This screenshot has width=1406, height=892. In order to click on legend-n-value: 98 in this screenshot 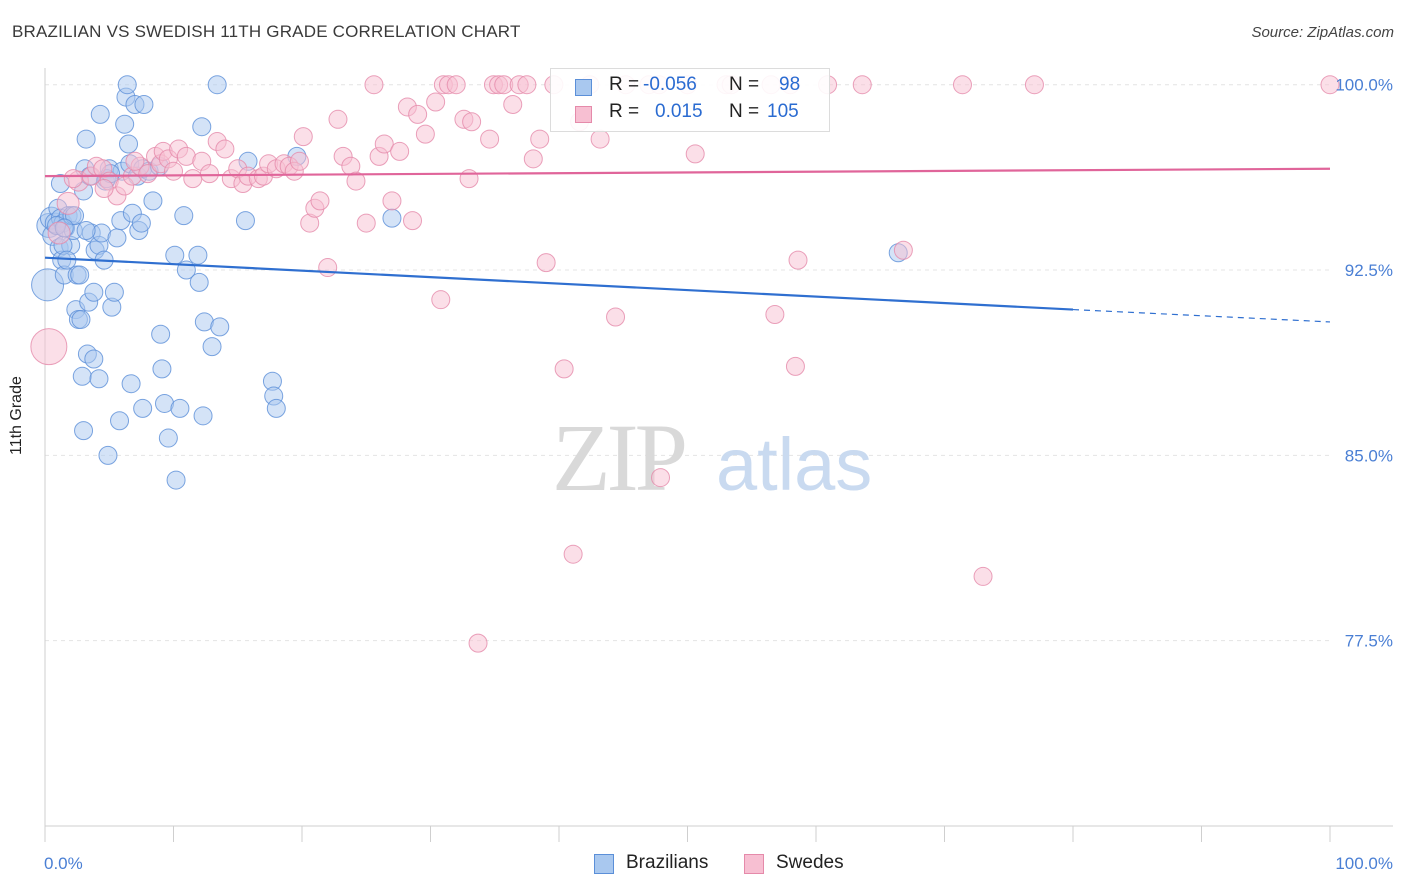, I will do `click(790, 84)`.